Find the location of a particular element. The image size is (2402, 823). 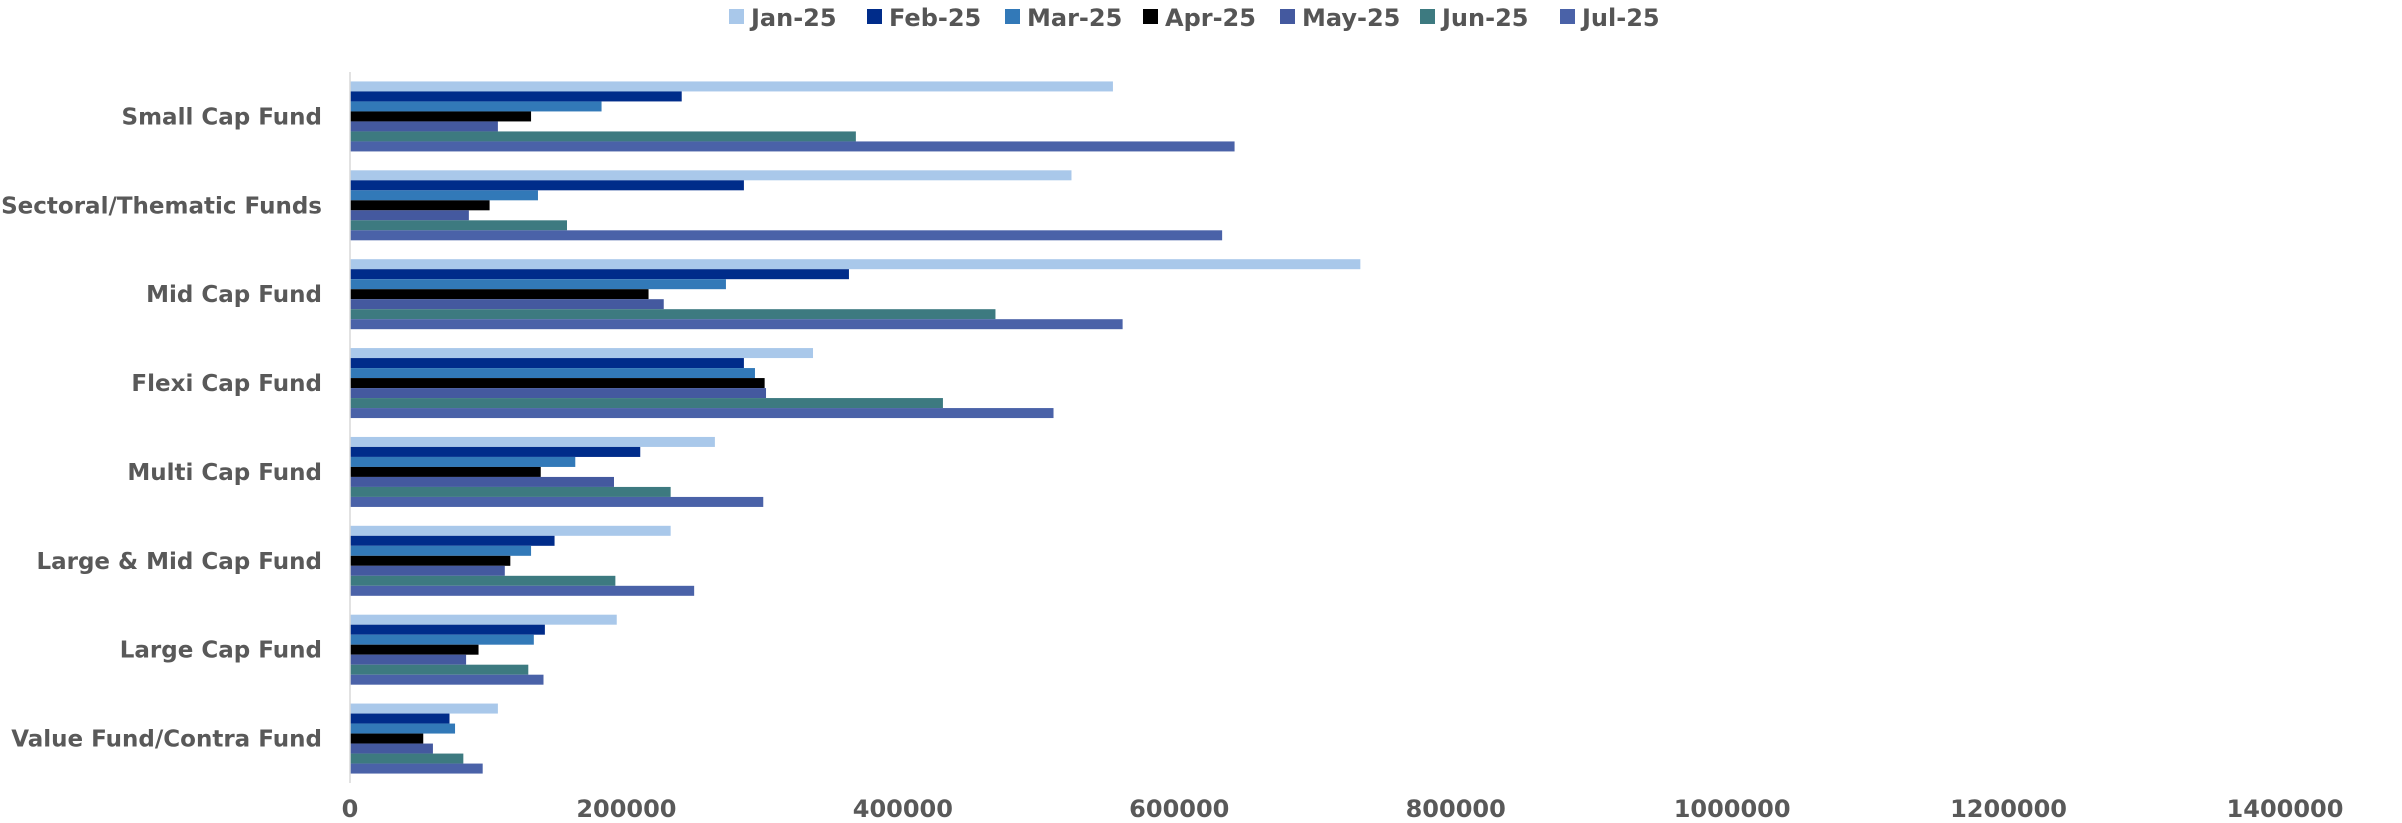

category-label: Small Cap Fund is located at coordinates (222, 117).